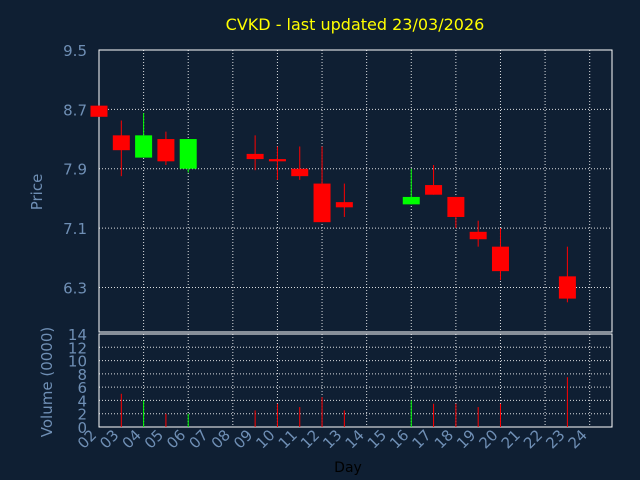 The height and width of the screenshot is (480, 640). I want to click on volume-tick-label: 8, so click(82, 375).